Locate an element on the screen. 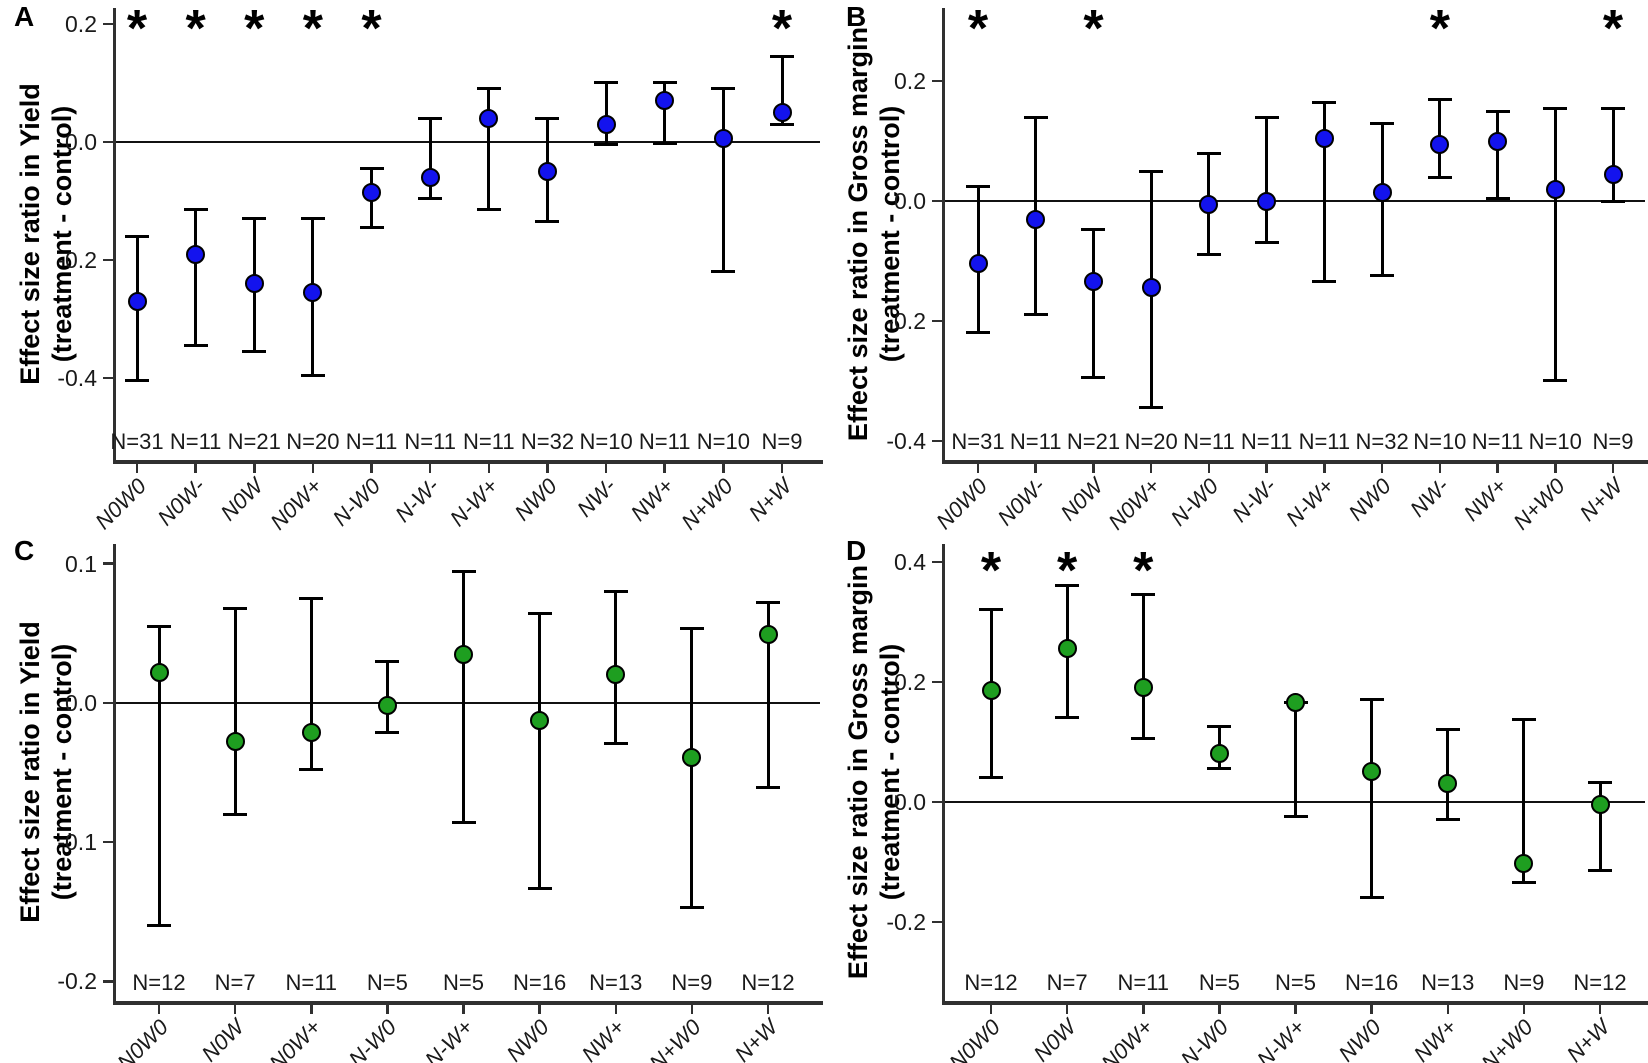  panel-a-n-label: N=11 is located at coordinates (371, 441).